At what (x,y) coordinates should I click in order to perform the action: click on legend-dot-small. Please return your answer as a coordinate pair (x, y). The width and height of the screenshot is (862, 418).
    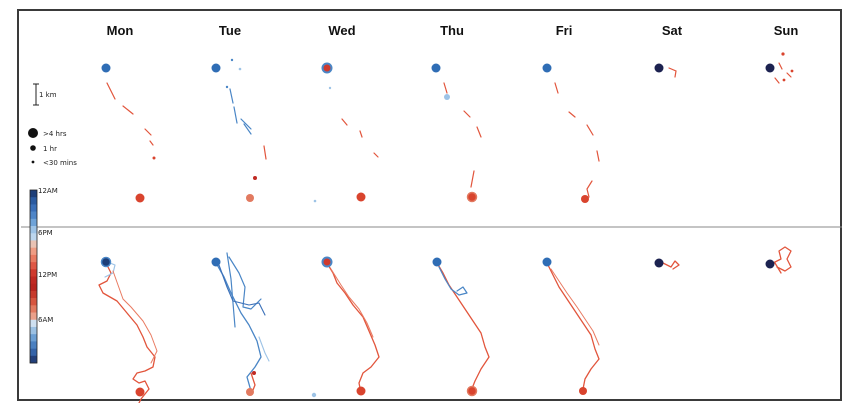
    Looking at the image, I should click on (33, 162).